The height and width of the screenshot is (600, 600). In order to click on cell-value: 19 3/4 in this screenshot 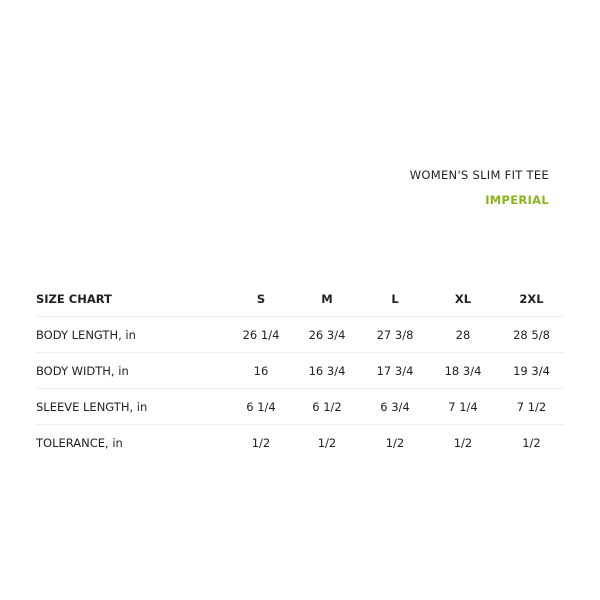, I will do `click(531, 370)`.